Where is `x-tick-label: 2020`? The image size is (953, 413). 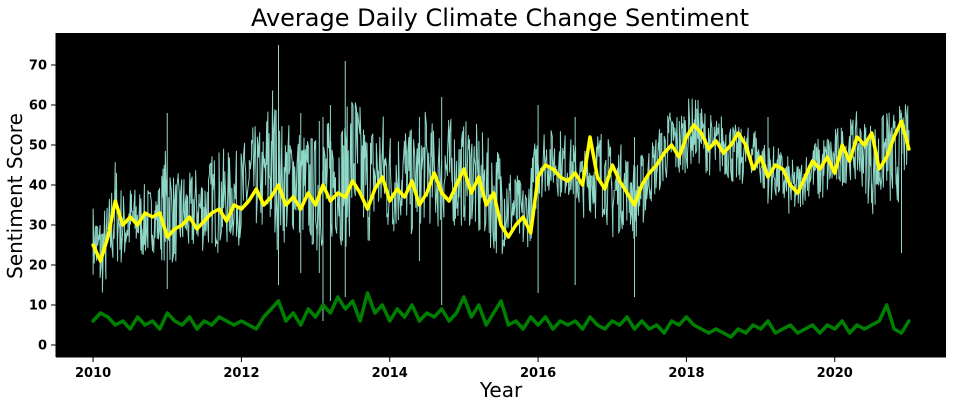 x-tick-label: 2020 is located at coordinates (835, 373).